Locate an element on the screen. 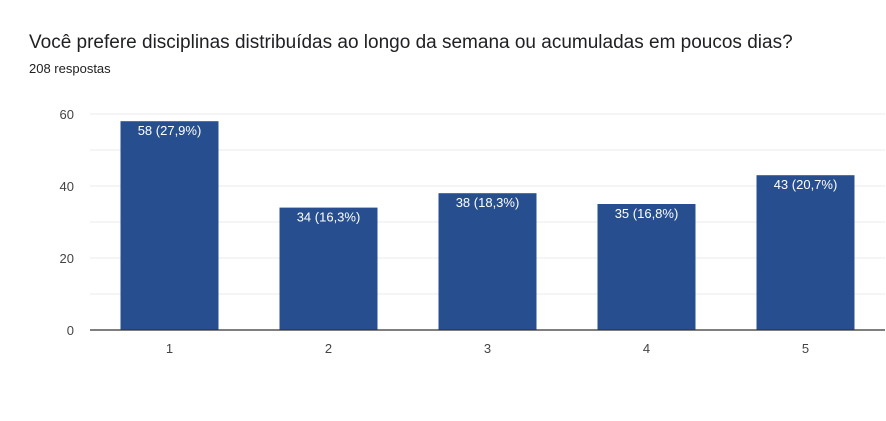 This screenshot has height=421, width=886. bar-data-label: 43 (20,7%) is located at coordinates (806, 184).